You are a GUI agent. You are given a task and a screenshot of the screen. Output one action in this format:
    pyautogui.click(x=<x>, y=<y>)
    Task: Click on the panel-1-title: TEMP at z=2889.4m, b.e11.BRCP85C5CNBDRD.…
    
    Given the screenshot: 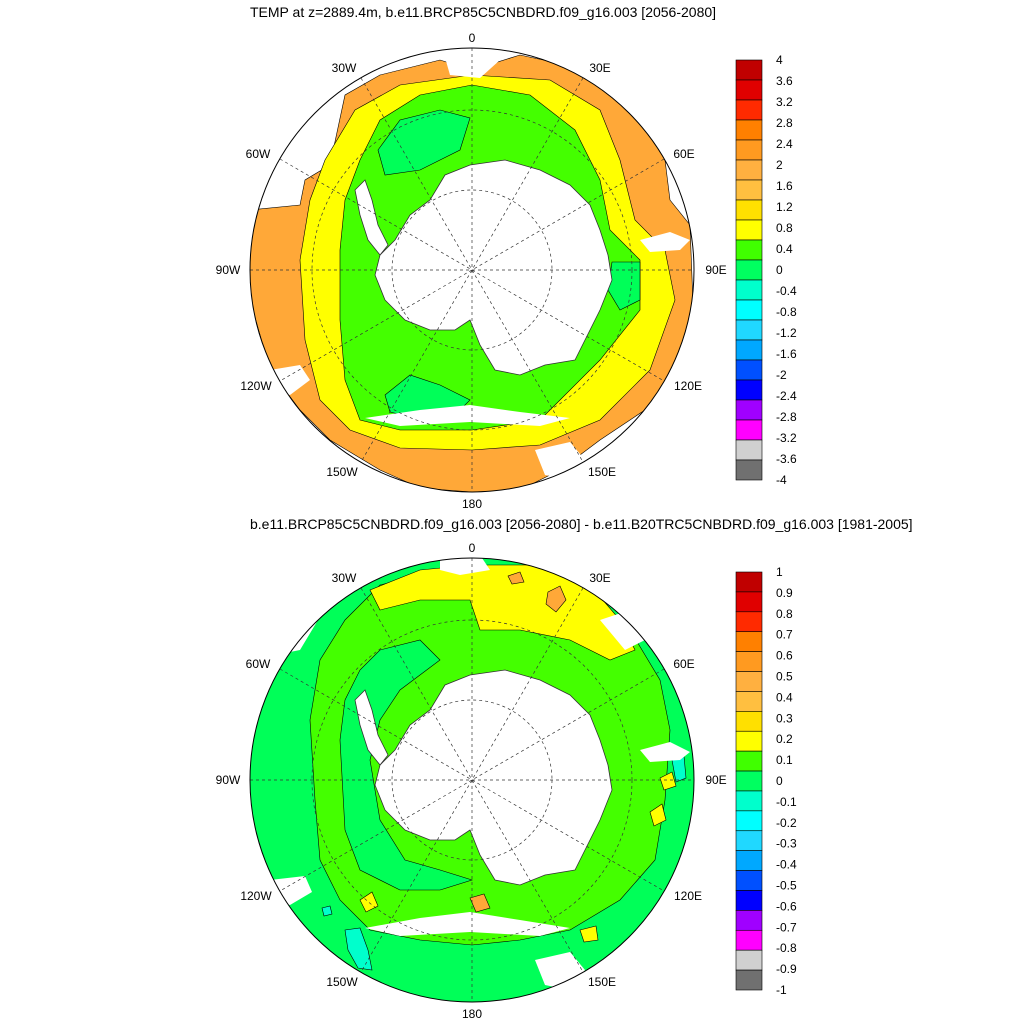 What is the action you would take?
    pyautogui.click(x=483, y=12)
    